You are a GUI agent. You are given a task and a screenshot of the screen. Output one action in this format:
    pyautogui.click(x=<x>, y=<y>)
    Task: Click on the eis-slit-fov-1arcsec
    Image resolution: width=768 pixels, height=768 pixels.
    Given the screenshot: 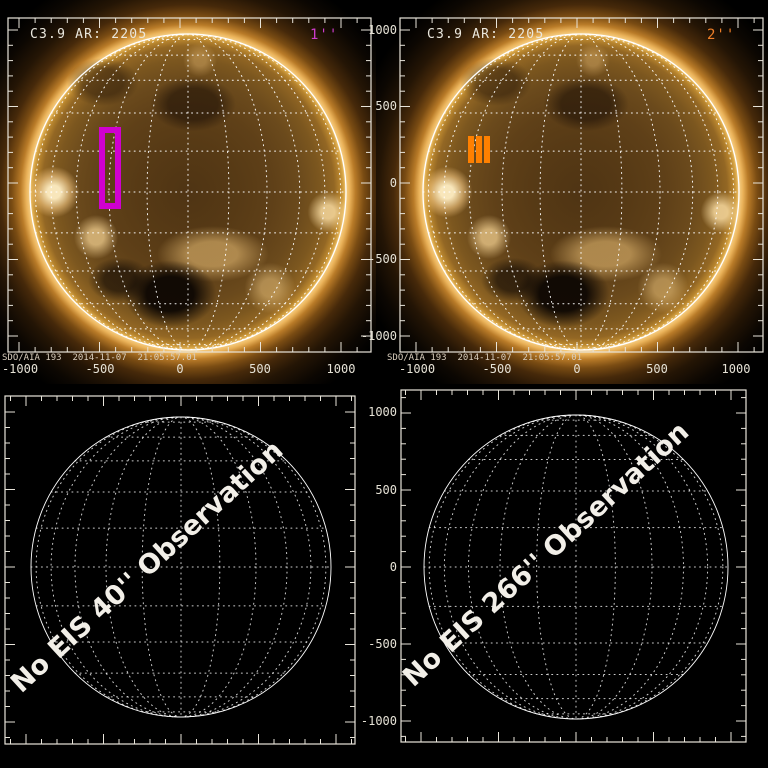 What is the action you would take?
    pyautogui.click(x=110, y=168)
    